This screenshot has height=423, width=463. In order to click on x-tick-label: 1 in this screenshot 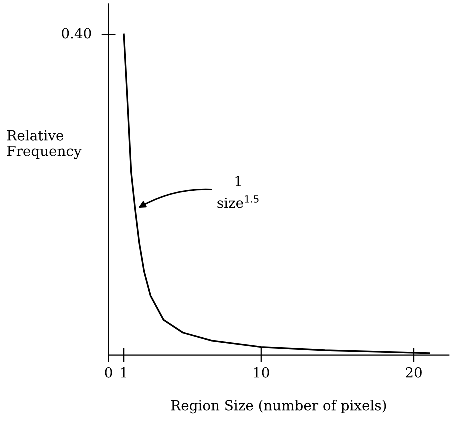, I will do `click(124, 372)`.